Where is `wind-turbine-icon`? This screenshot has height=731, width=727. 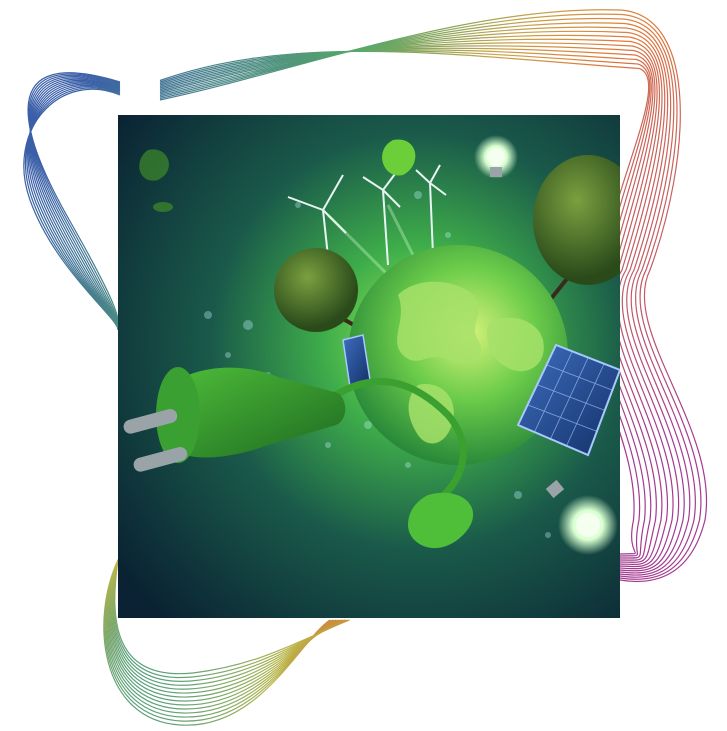 wind-turbine-icon is located at coordinates (367, 220).